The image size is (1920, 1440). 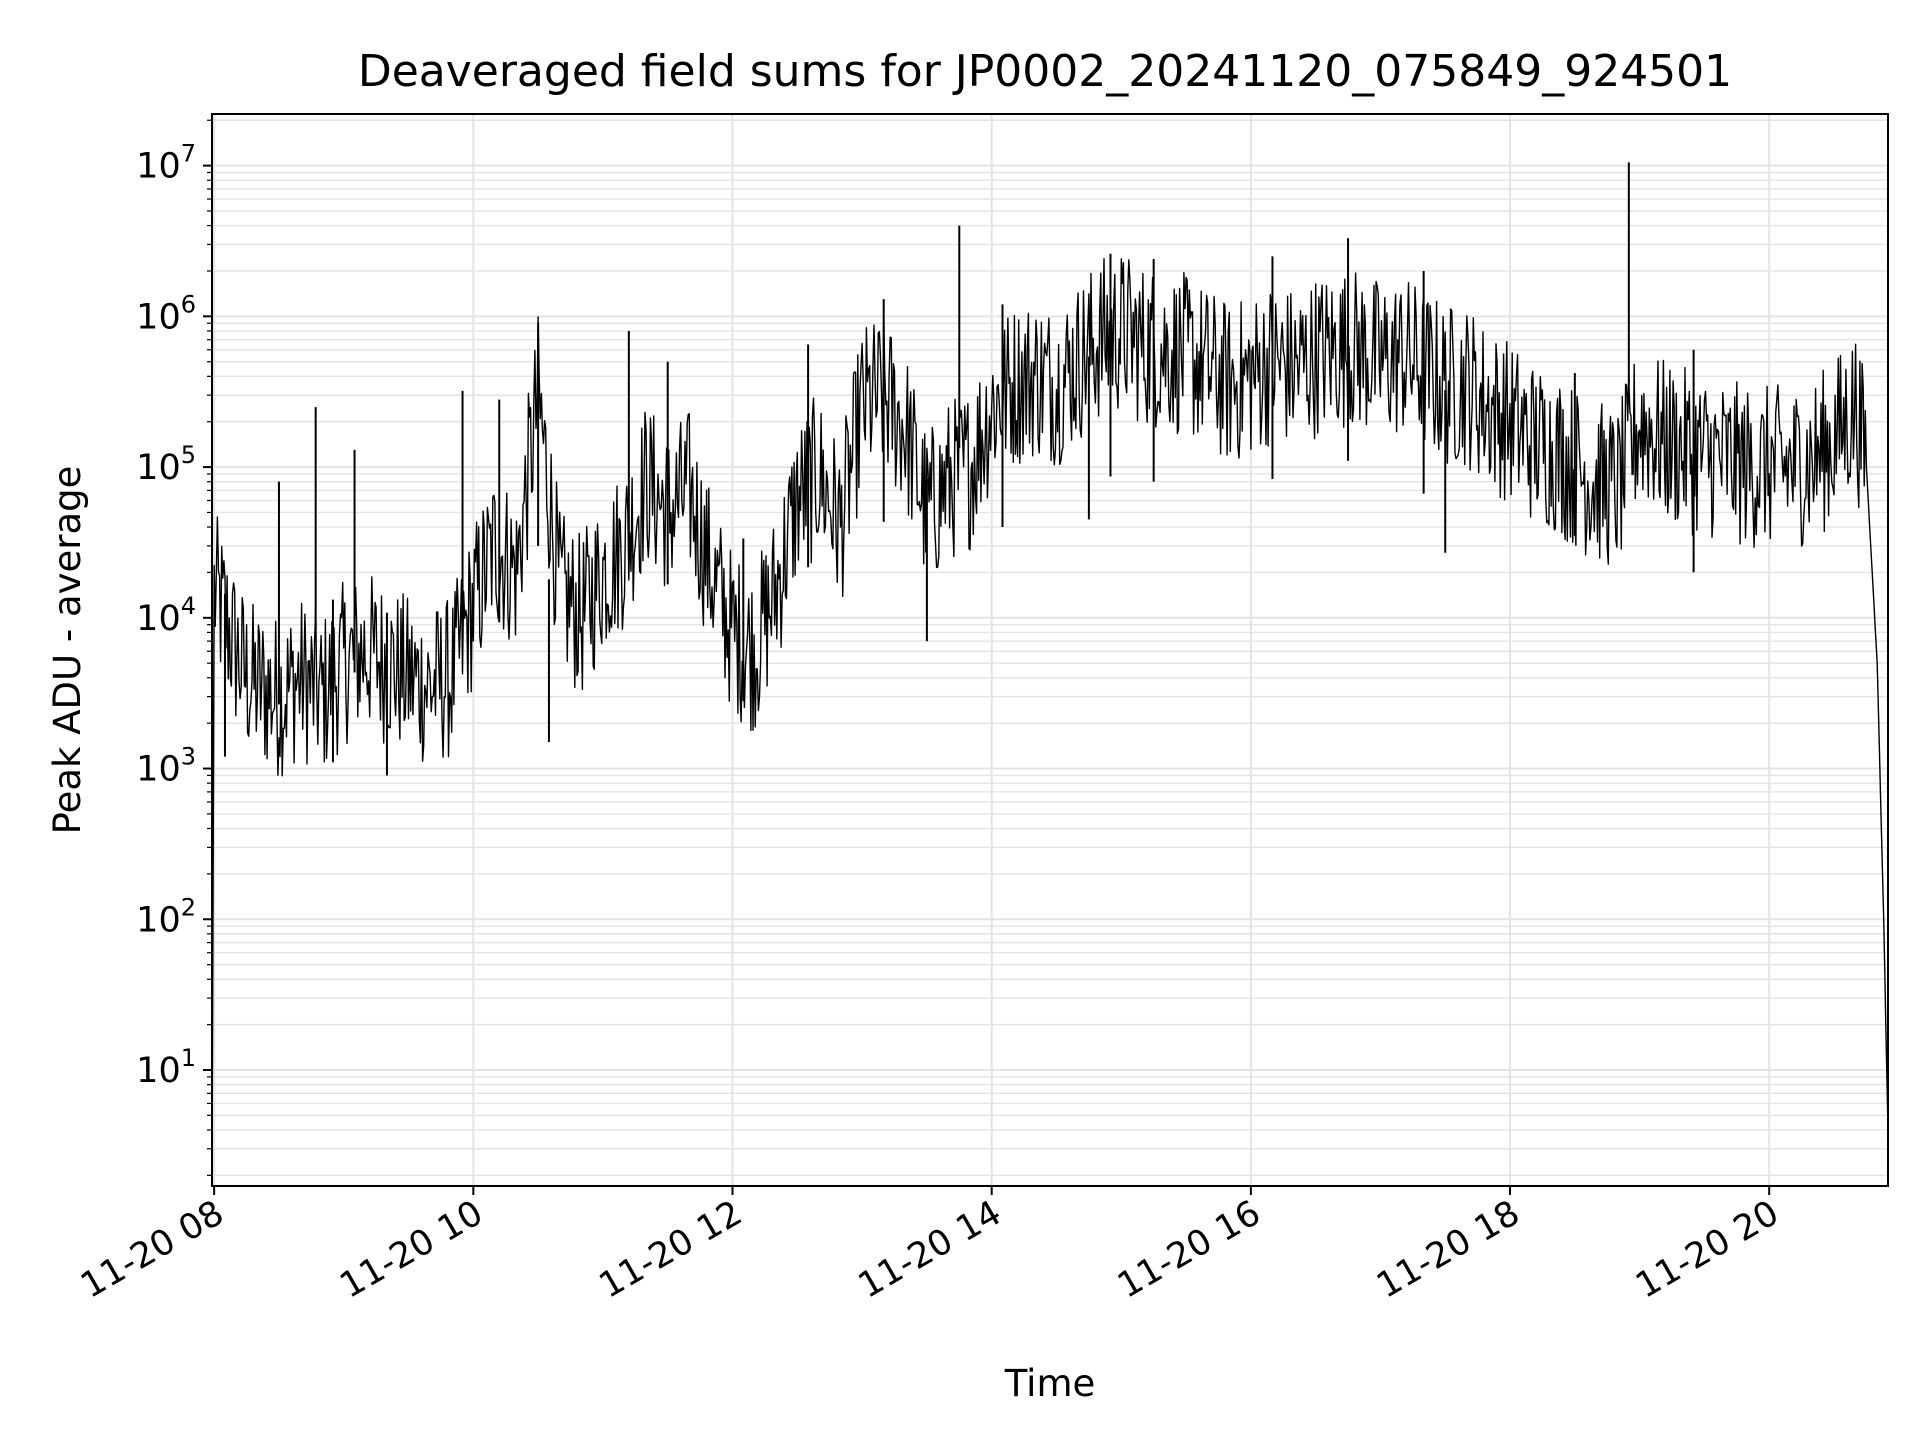 I want to click on y-tick-label: 10², so click(x=166, y=916).